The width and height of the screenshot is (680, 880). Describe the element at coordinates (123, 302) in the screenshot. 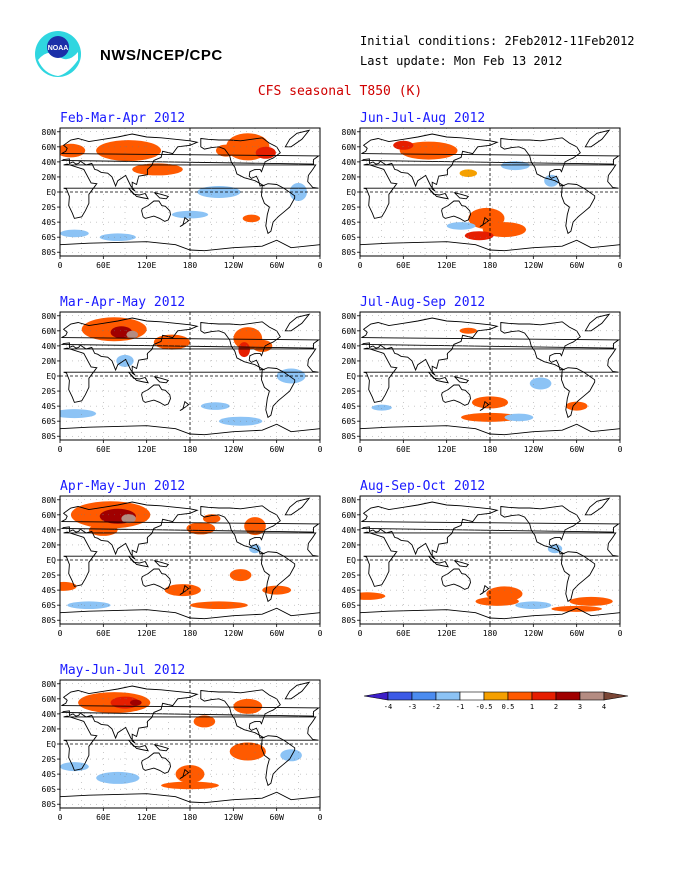

I see `panel-title: Mar-Apr-May 2012` at that location.